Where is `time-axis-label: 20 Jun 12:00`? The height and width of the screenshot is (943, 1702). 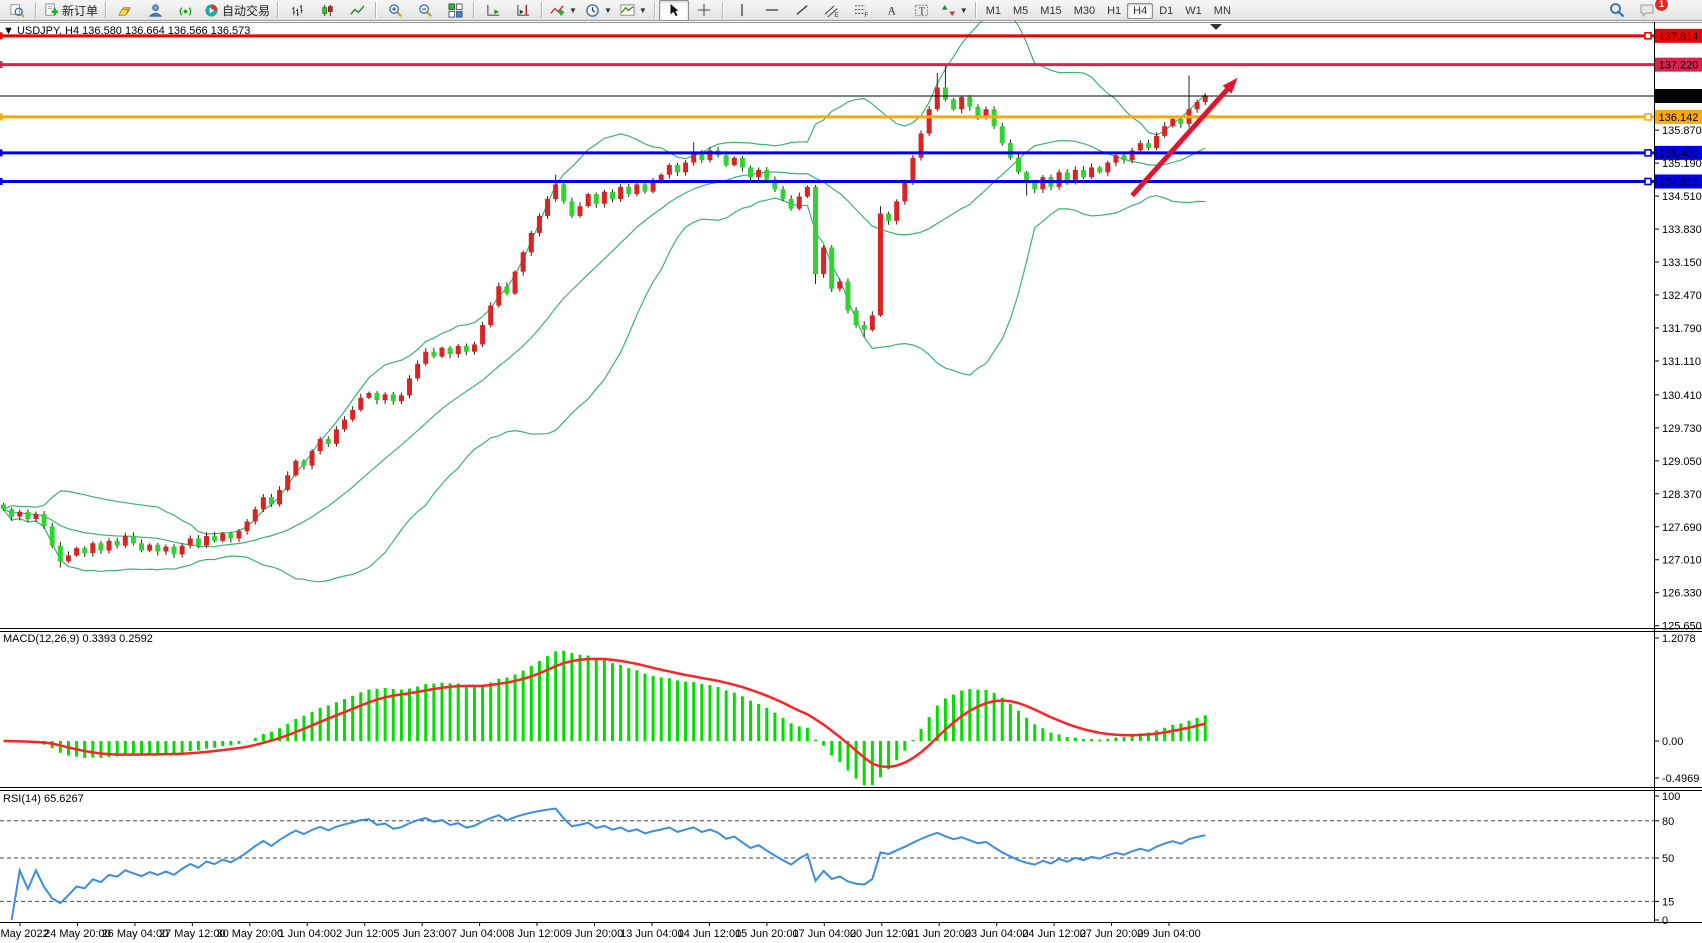 time-axis-label: 20 Jun 12:00 is located at coordinates (882, 934).